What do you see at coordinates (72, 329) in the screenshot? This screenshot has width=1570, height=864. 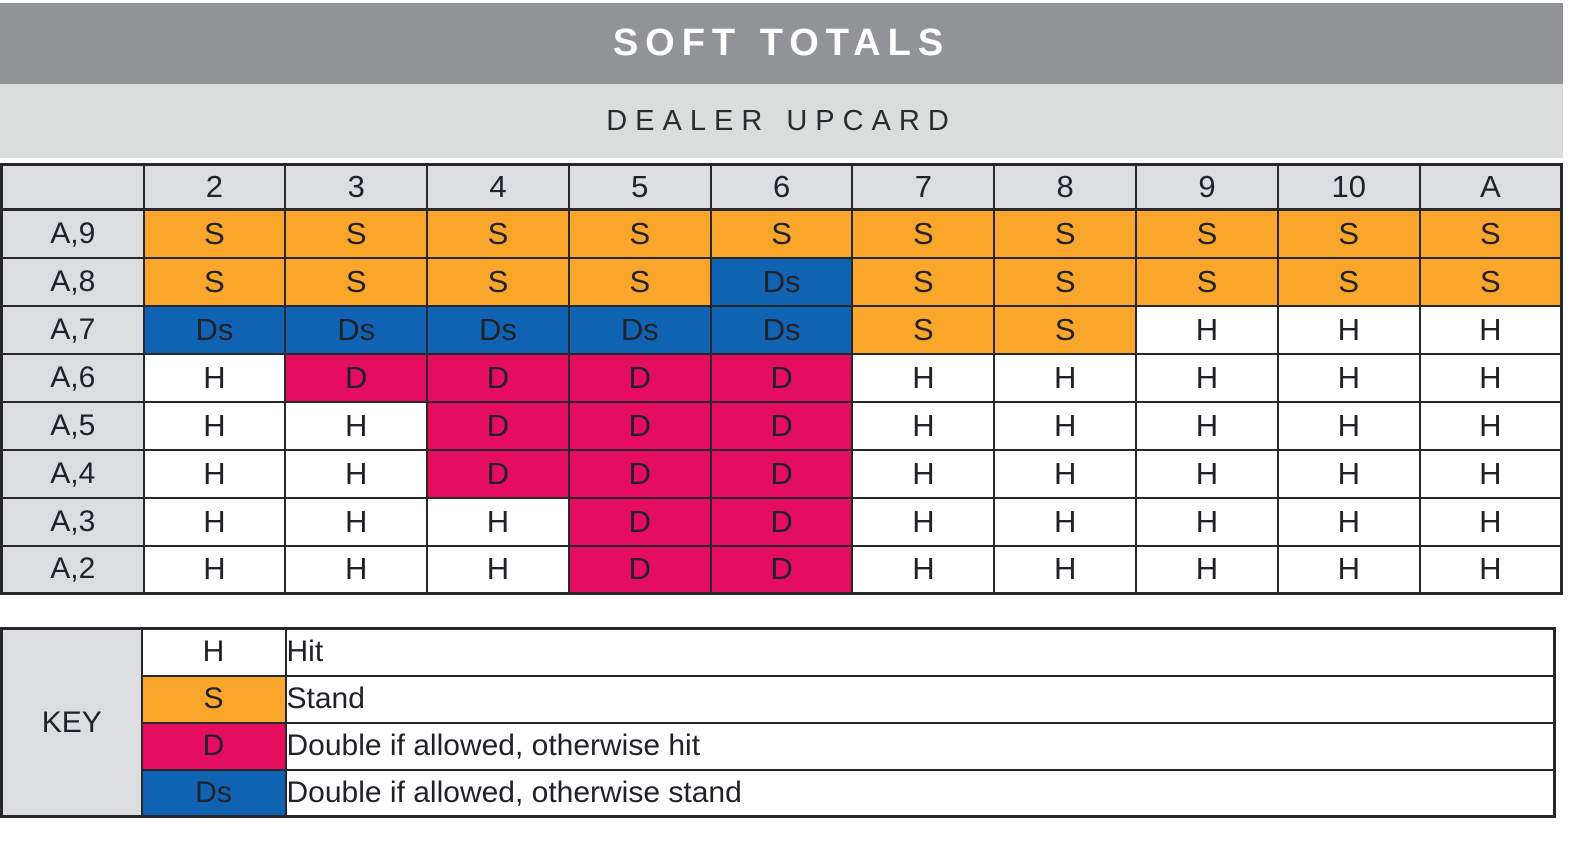 I see `hand-label: A,7` at bounding box center [72, 329].